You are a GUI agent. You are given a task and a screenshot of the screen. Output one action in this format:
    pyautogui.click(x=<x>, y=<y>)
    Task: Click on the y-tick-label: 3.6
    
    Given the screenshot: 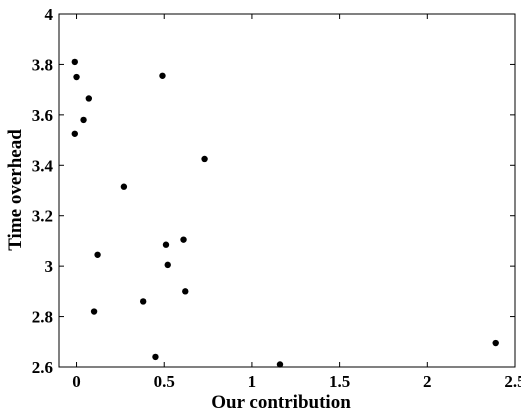 What is the action you would take?
    pyautogui.click(x=42, y=115)
    